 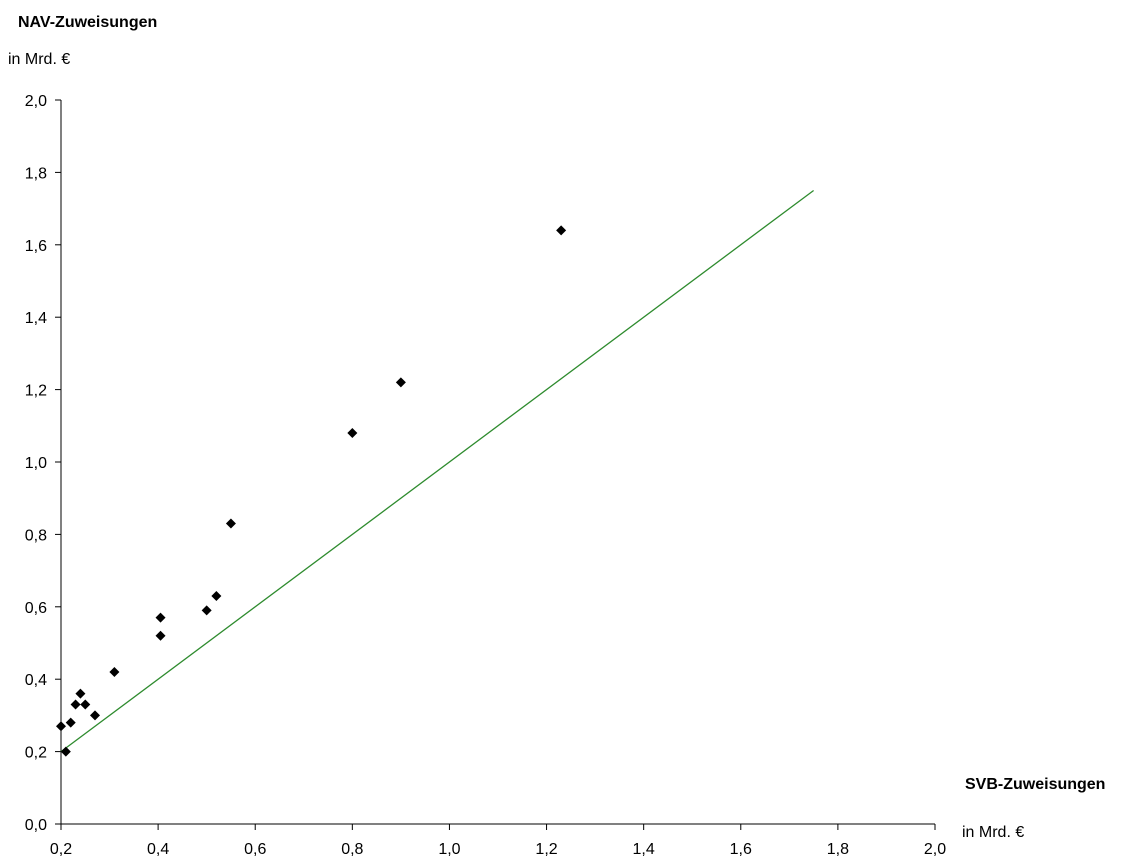 I want to click on y-tick-label: 2,0, so click(x=36, y=101).